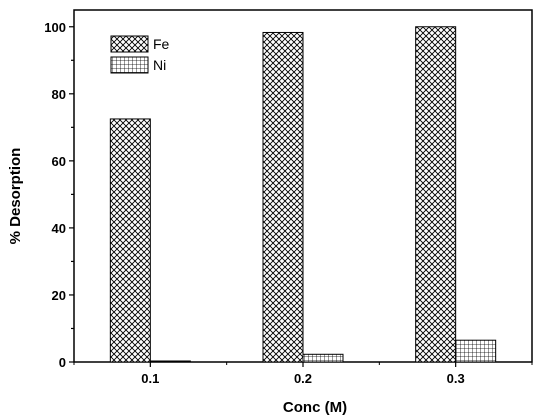 This screenshot has width=550, height=420. I want to click on y-tick-label: 40, so click(59, 228).